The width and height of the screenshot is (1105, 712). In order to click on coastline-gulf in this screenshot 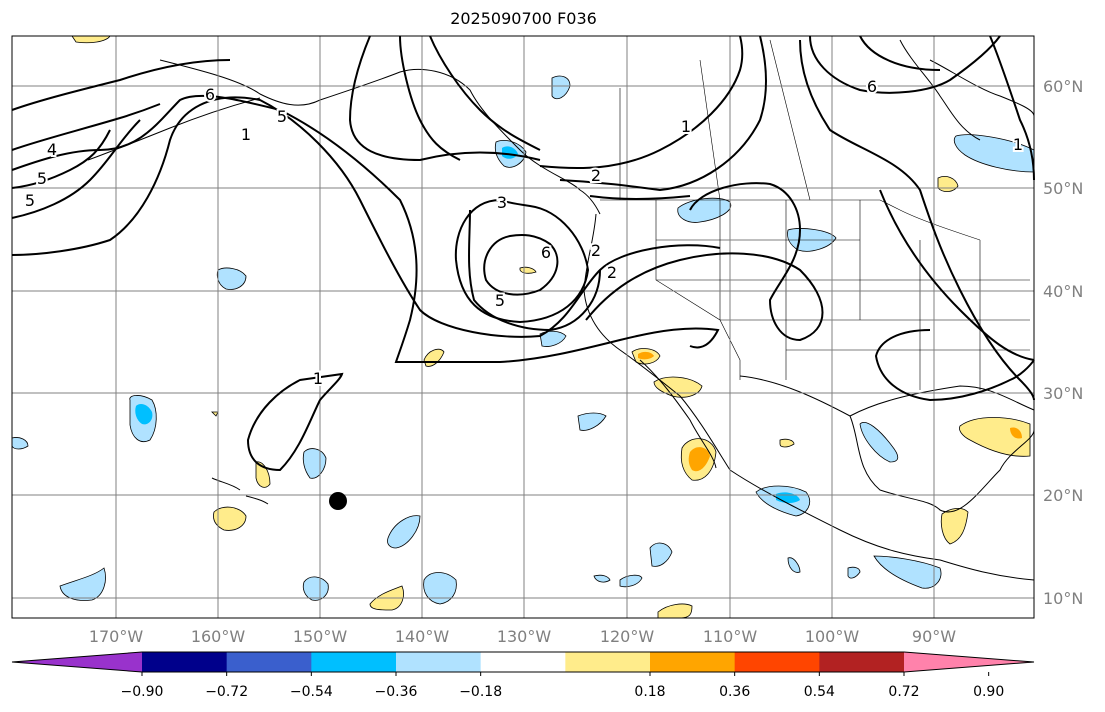, I will do `click(887, 444)`.